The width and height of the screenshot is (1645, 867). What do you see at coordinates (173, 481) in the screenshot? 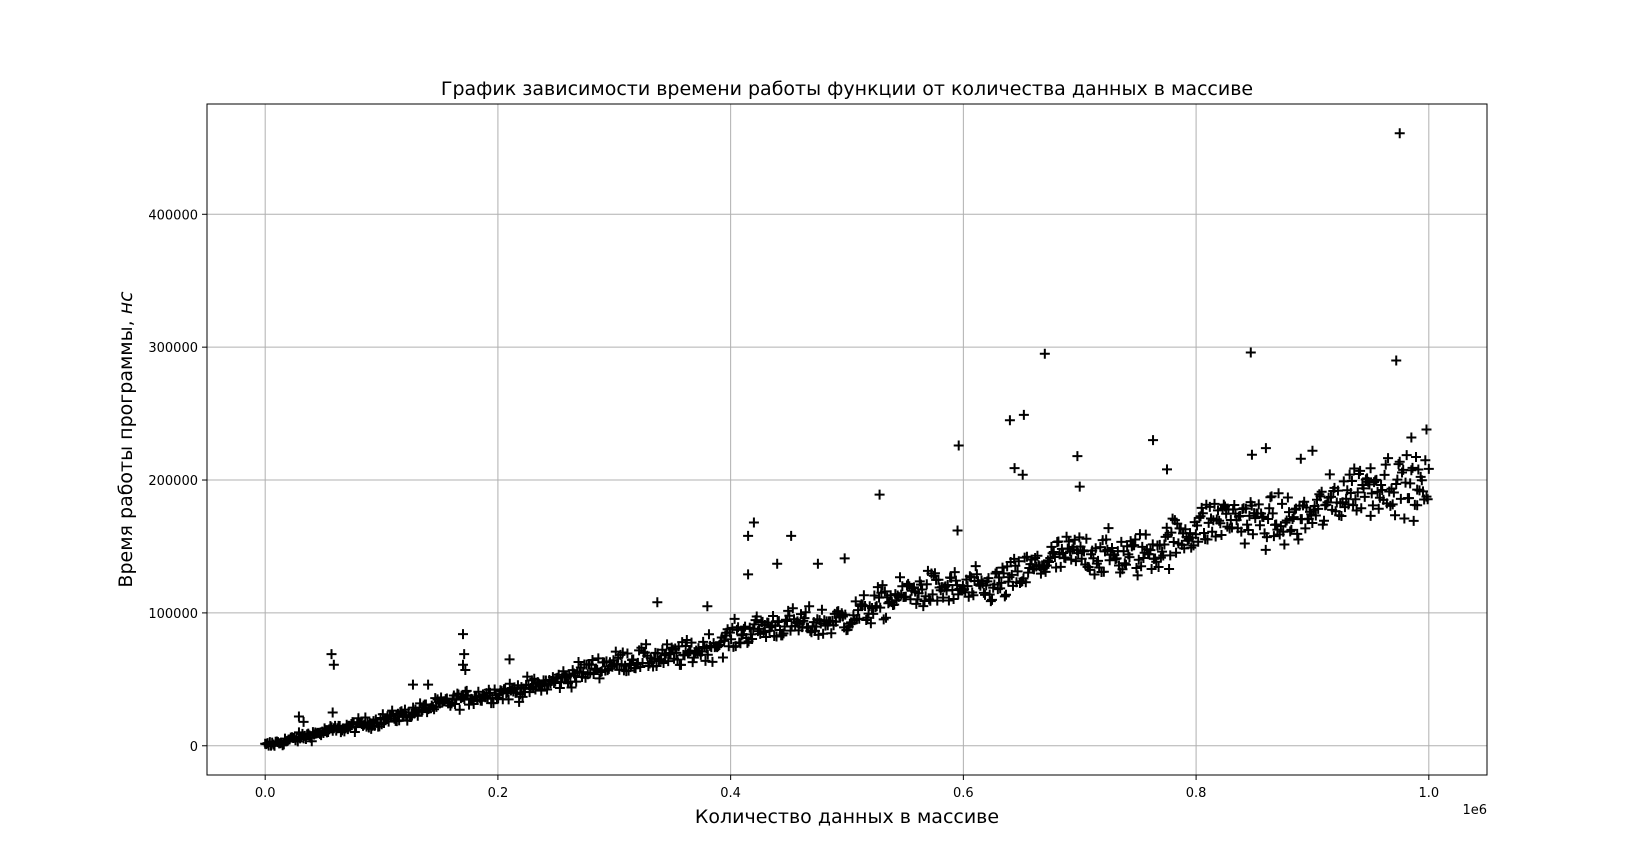
I see `y-tick-label: 200000` at bounding box center [173, 481].